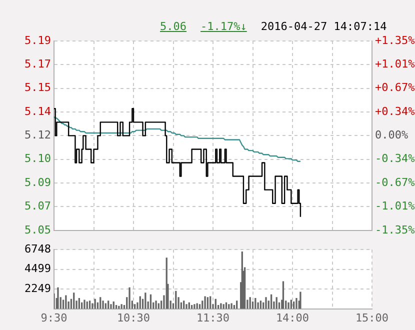 The image size is (415, 330). I want to click on y-tick-label: 5.14, so click(38, 111).